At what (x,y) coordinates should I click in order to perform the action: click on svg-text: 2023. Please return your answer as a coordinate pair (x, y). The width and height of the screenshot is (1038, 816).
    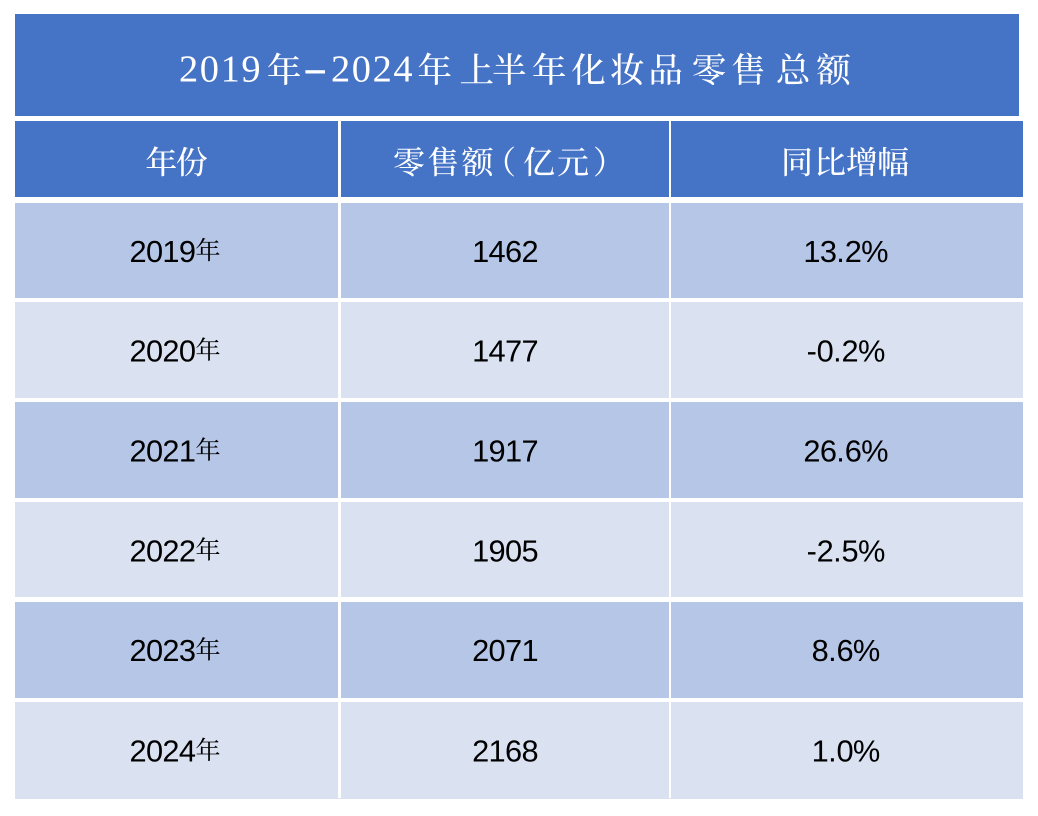
    Looking at the image, I should click on (163, 650).